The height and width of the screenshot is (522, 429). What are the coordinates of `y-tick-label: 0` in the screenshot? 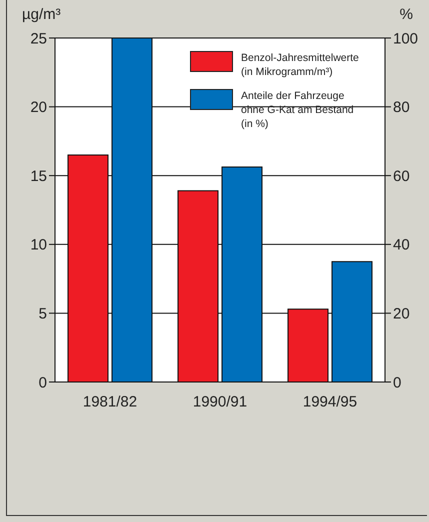 It's located at (42, 383).